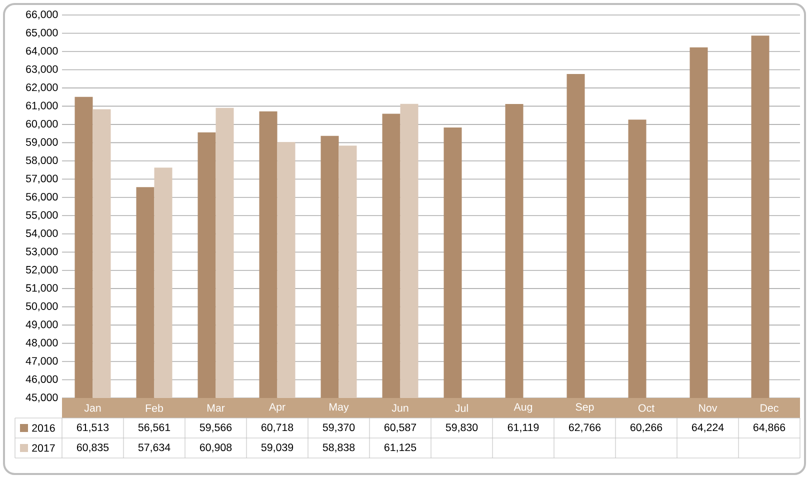  What do you see at coordinates (42, 270) in the screenshot?
I see `y-tick-label: 52,000` at bounding box center [42, 270].